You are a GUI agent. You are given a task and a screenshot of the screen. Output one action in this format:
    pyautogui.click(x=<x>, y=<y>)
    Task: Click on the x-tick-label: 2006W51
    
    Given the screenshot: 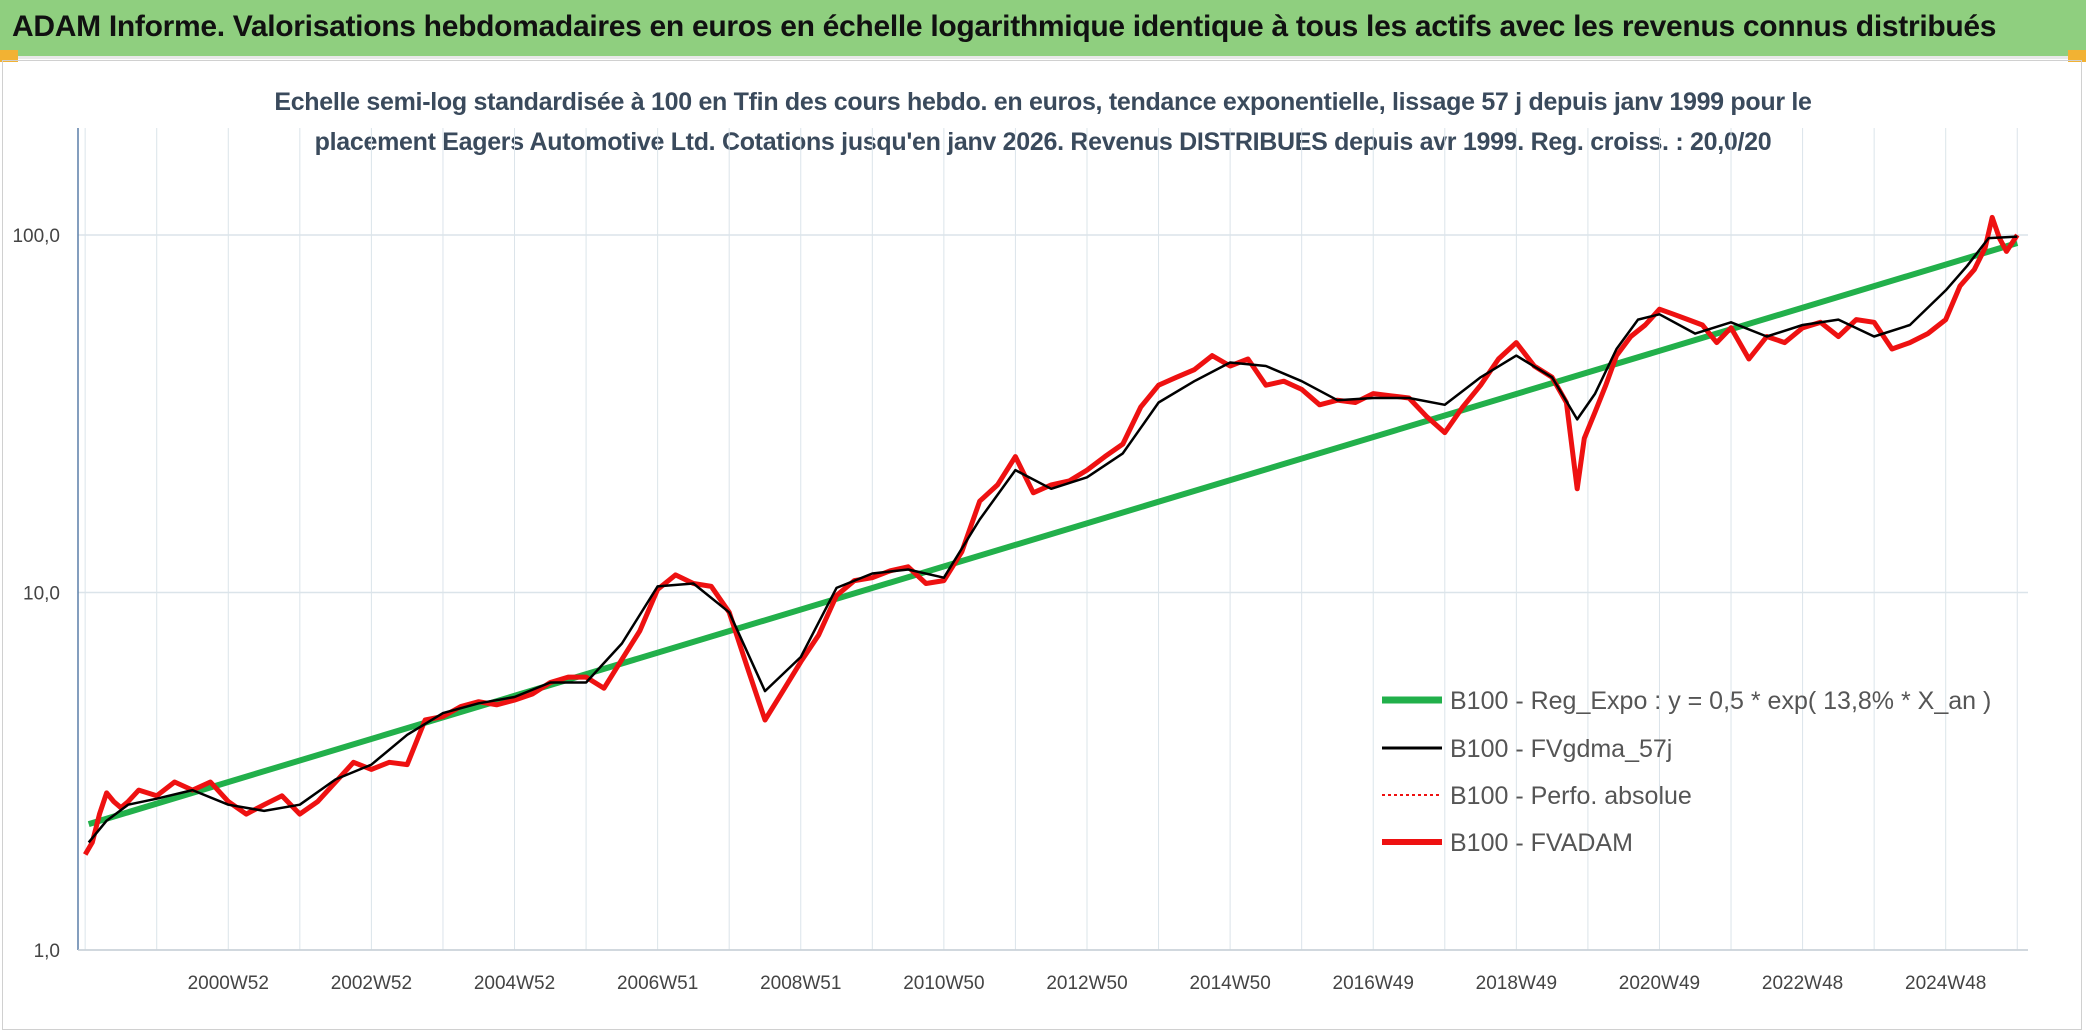 What is the action you would take?
    pyautogui.click(x=657, y=983)
    